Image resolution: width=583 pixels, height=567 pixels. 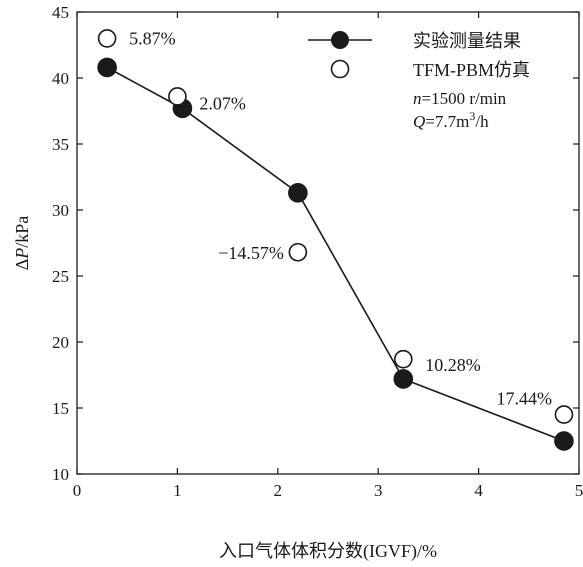 I want to click on y-tick-label: 35, so click(x=60, y=144).